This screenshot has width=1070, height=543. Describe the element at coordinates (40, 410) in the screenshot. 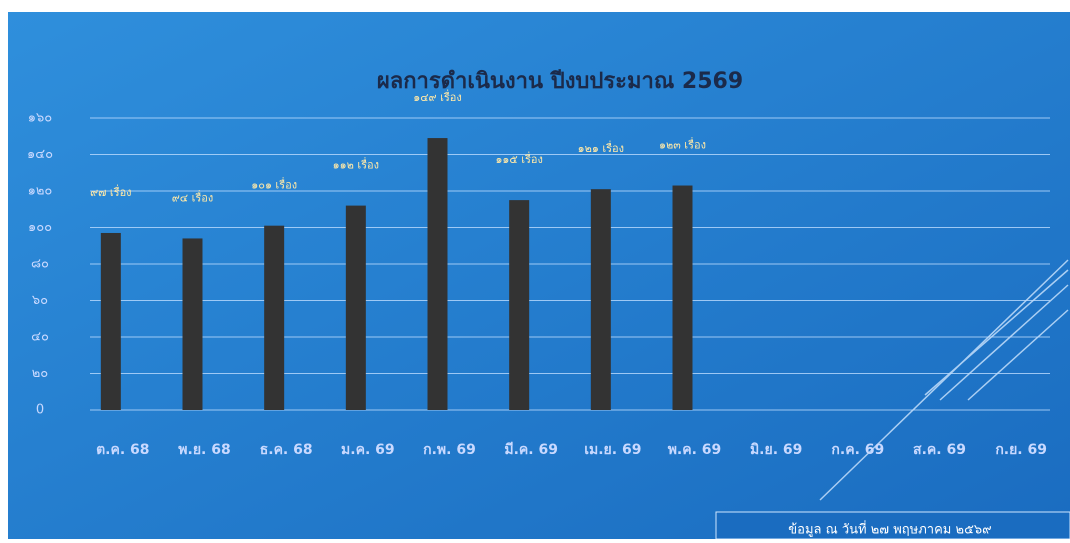

I see `y-tick-label: 0` at that location.